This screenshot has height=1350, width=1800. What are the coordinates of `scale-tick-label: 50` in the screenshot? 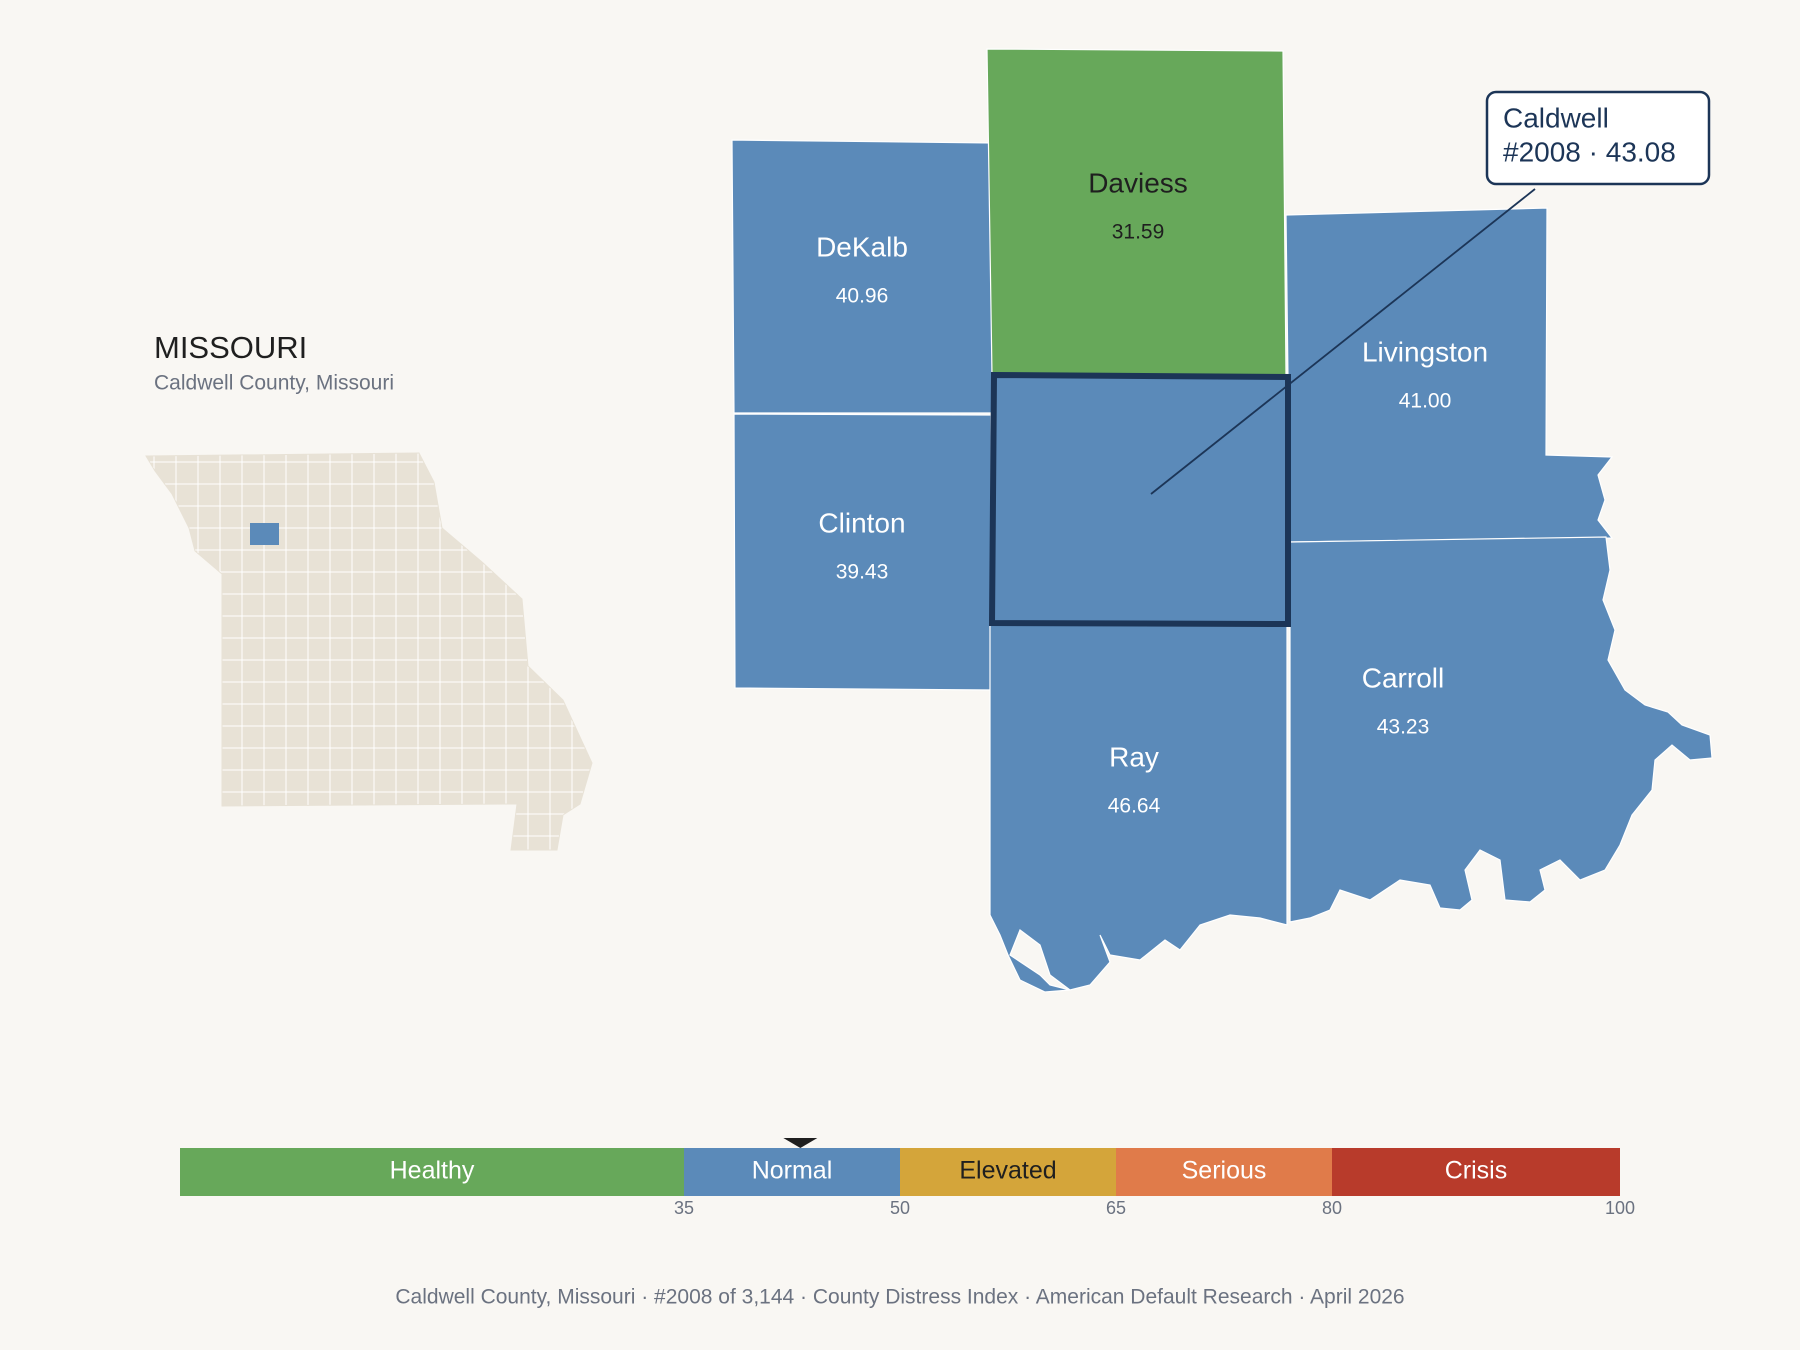 It's located at (900, 1208).